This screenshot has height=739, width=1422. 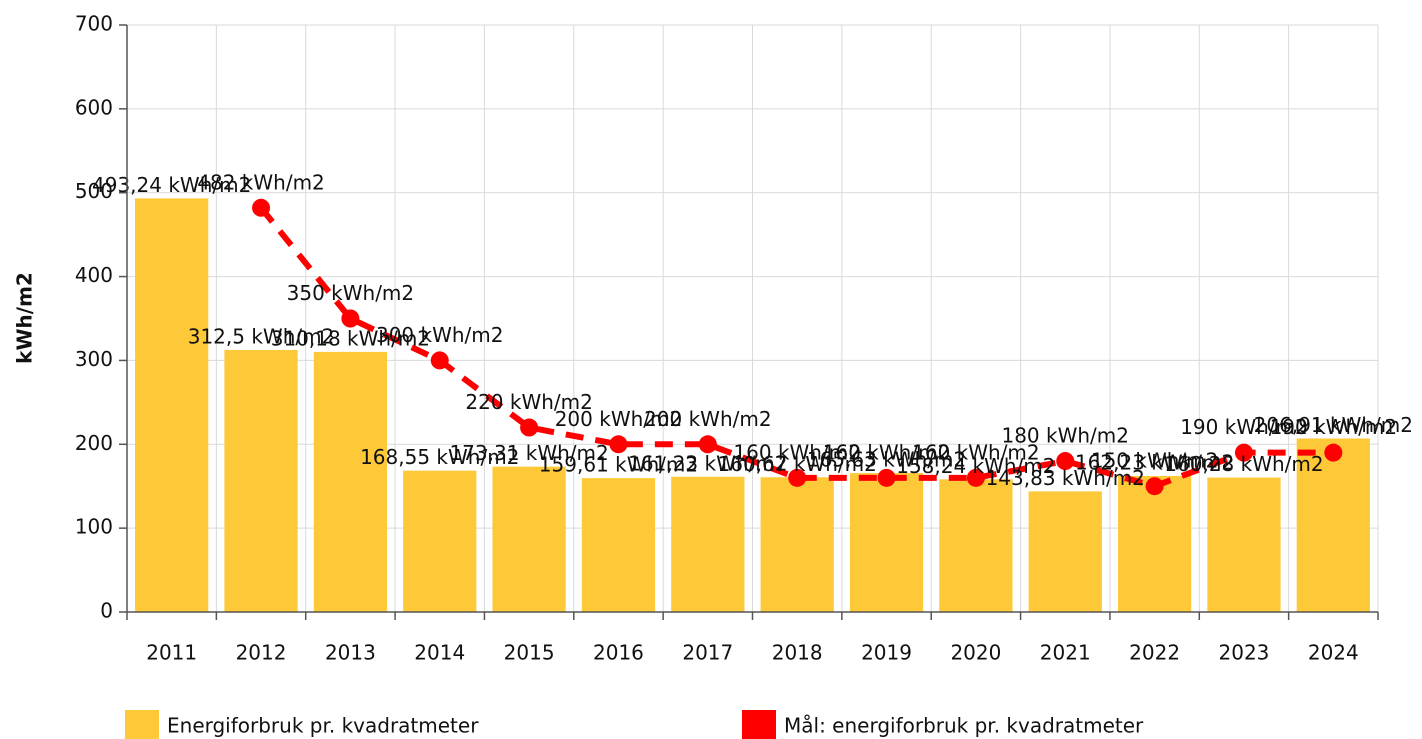 I want to click on line-value-label: 350 kWh/m2, so click(x=351, y=293).